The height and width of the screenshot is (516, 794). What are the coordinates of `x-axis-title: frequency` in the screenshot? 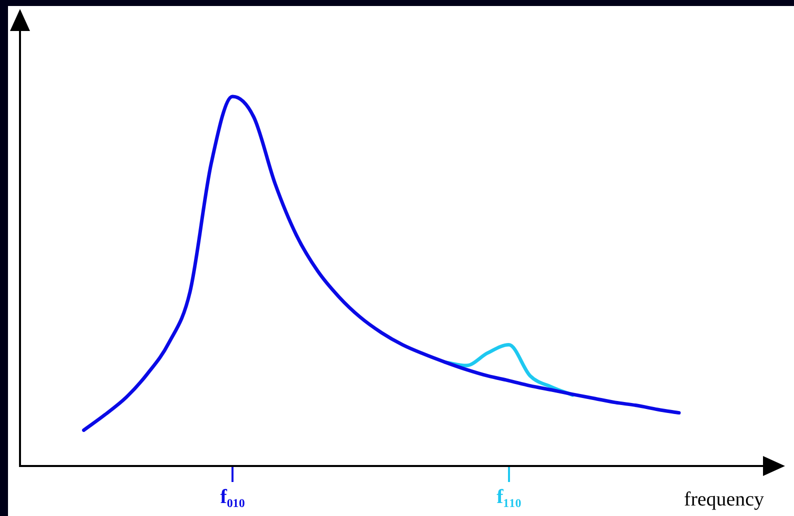 It's located at (724, 499).